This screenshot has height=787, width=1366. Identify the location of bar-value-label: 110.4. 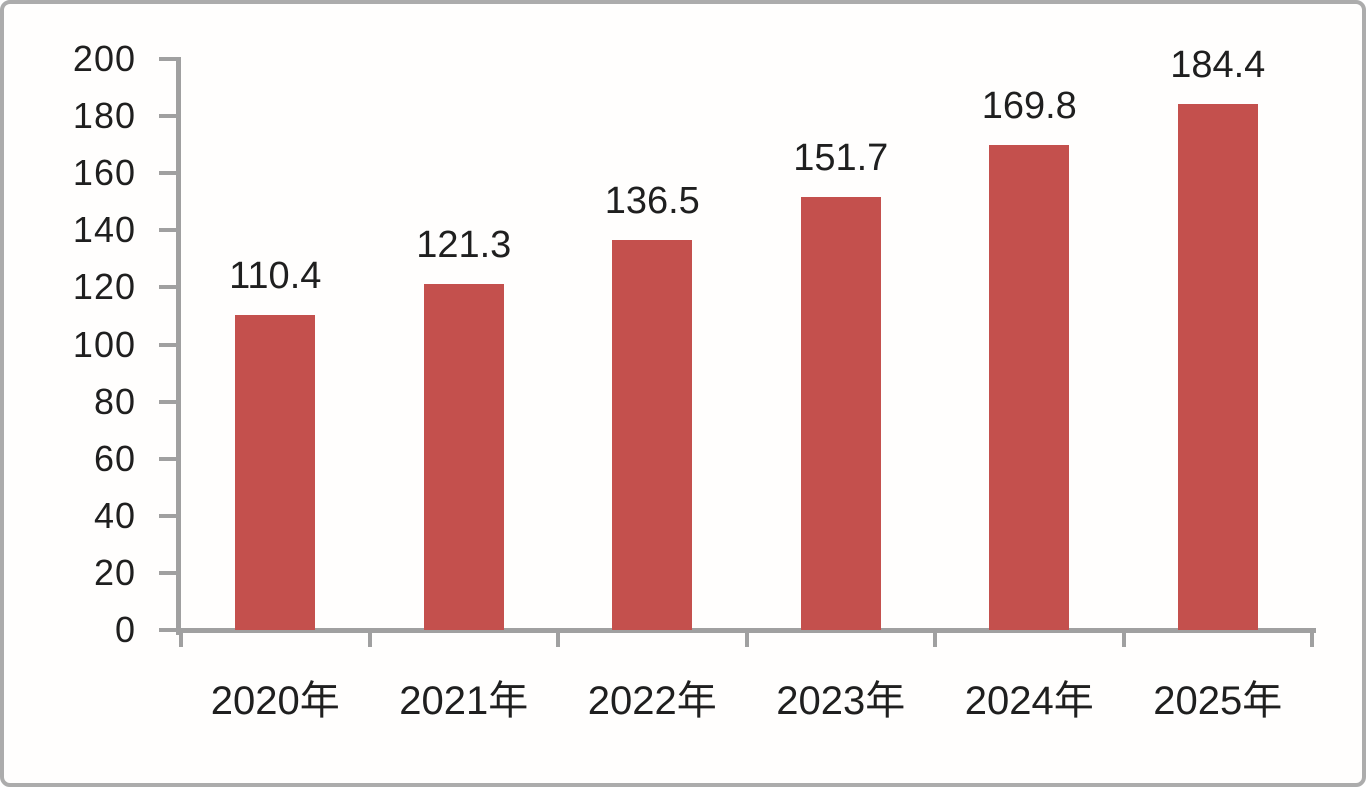
(275, 275).